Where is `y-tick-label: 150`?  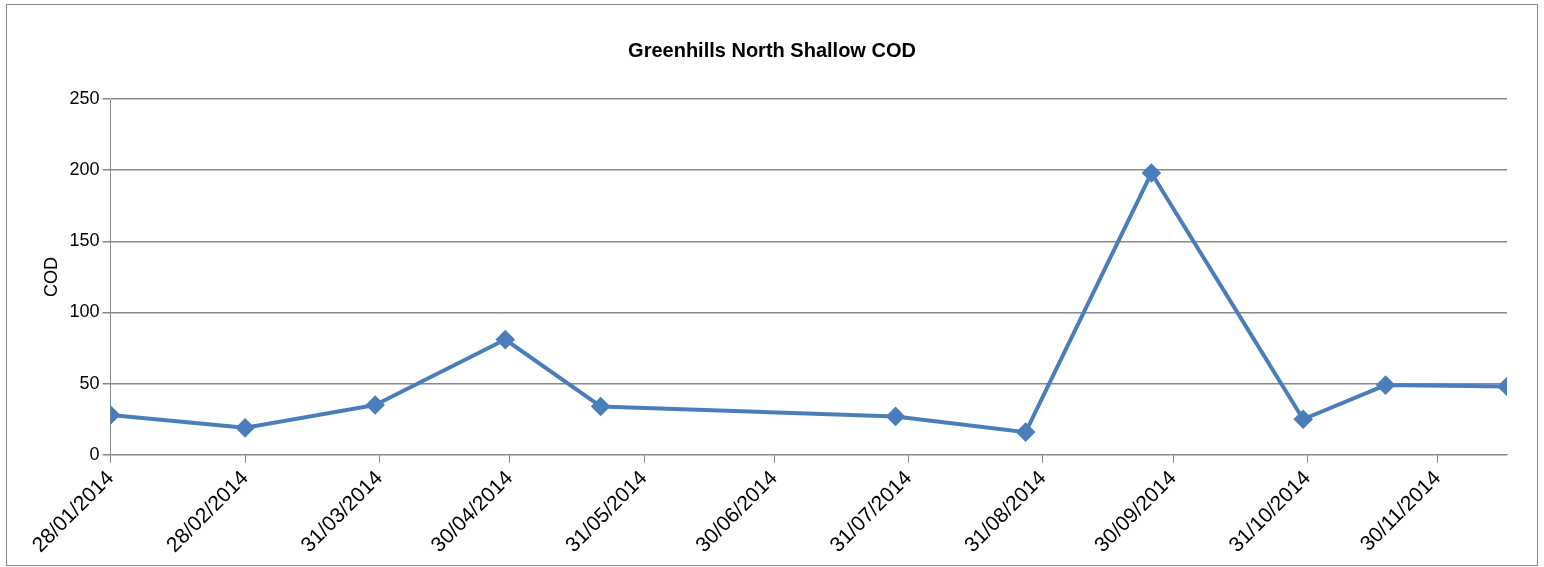
y-tick-label: 150 is located at coordinates (84, 240).